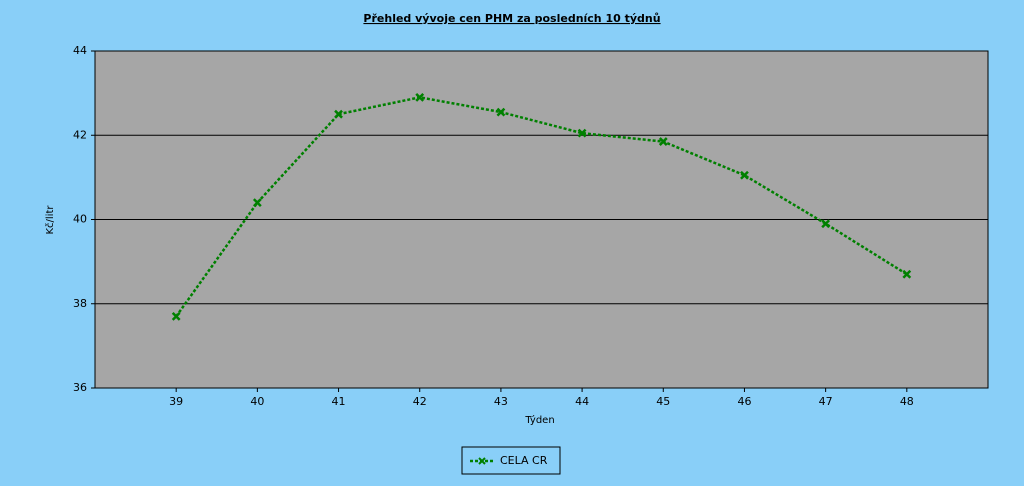 This screenshot has width=1024, height=486. I want to click on y-tick-label: 44, so click(80, 50).